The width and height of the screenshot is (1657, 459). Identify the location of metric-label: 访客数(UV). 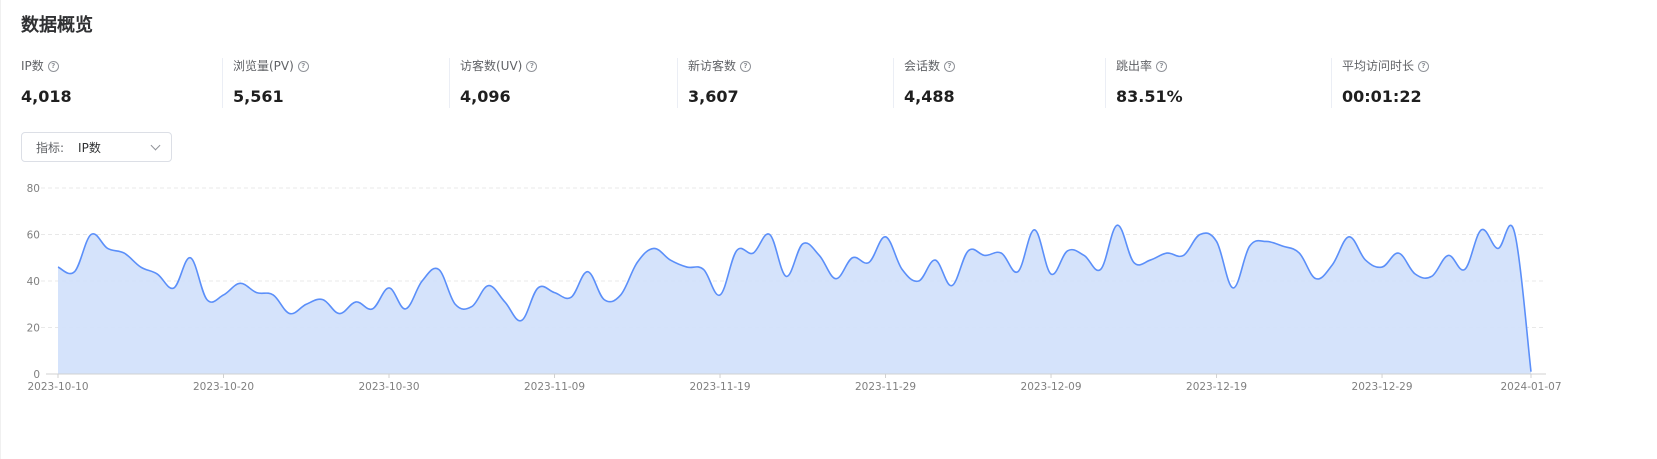
(491, 66).